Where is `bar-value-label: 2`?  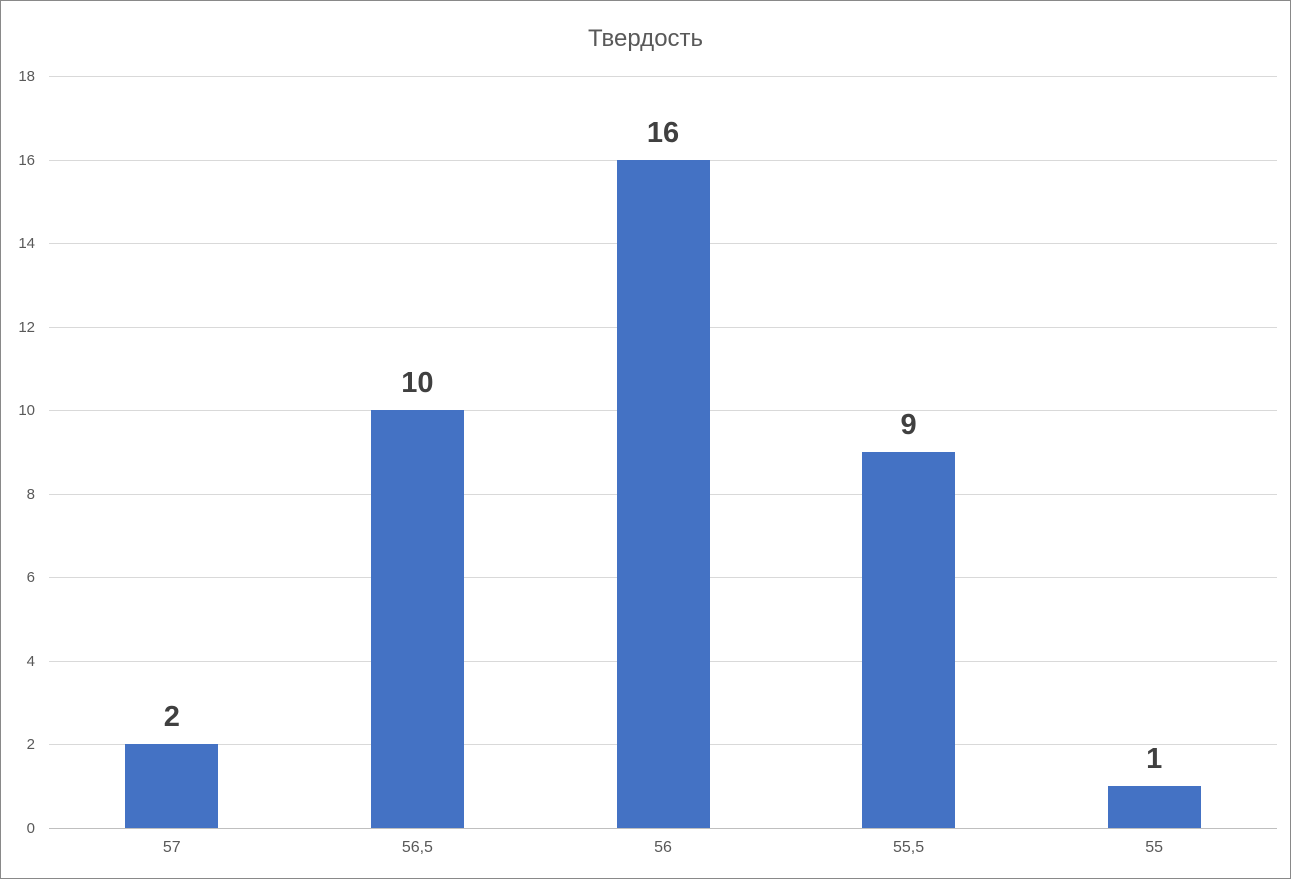
bar-value-label: 2 is located at coordinates (171, 717).